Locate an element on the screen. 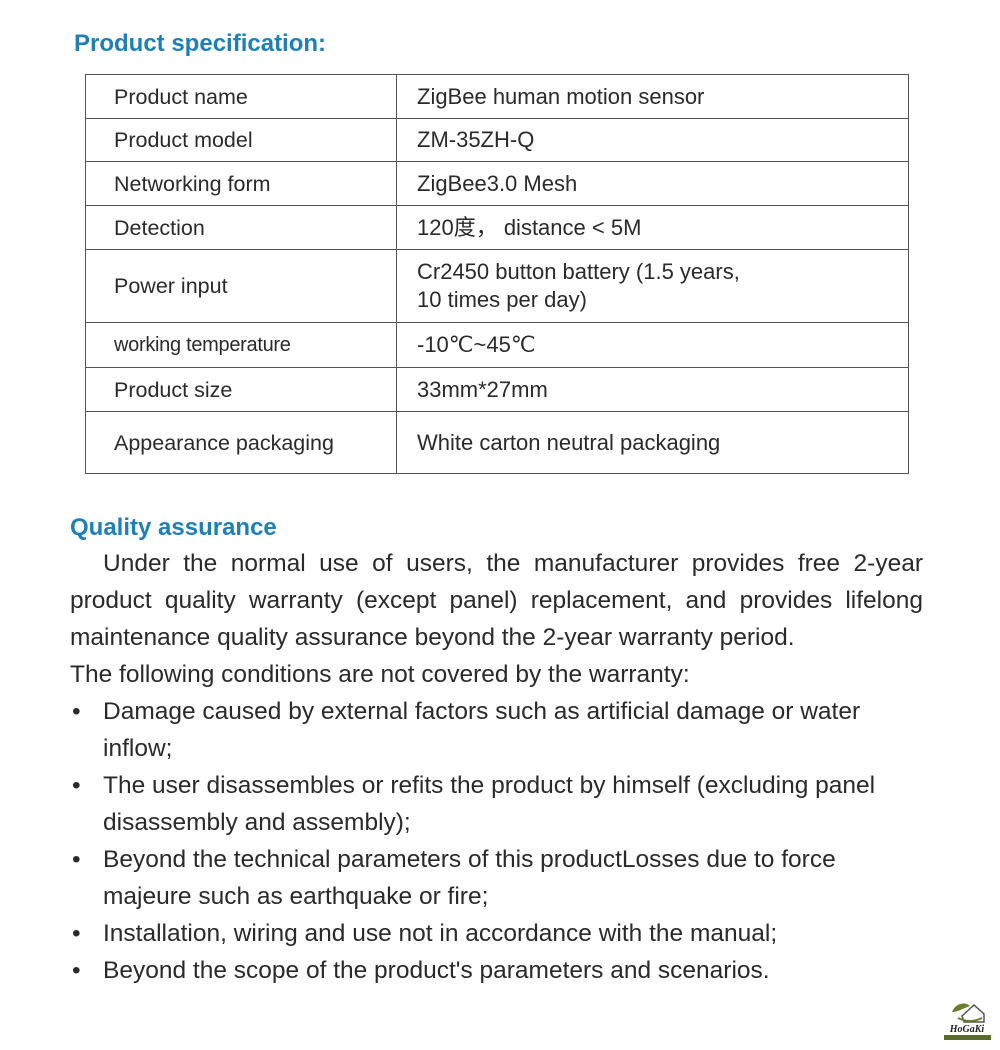  spec-key: working temperature is located at coordinates (241, 345).